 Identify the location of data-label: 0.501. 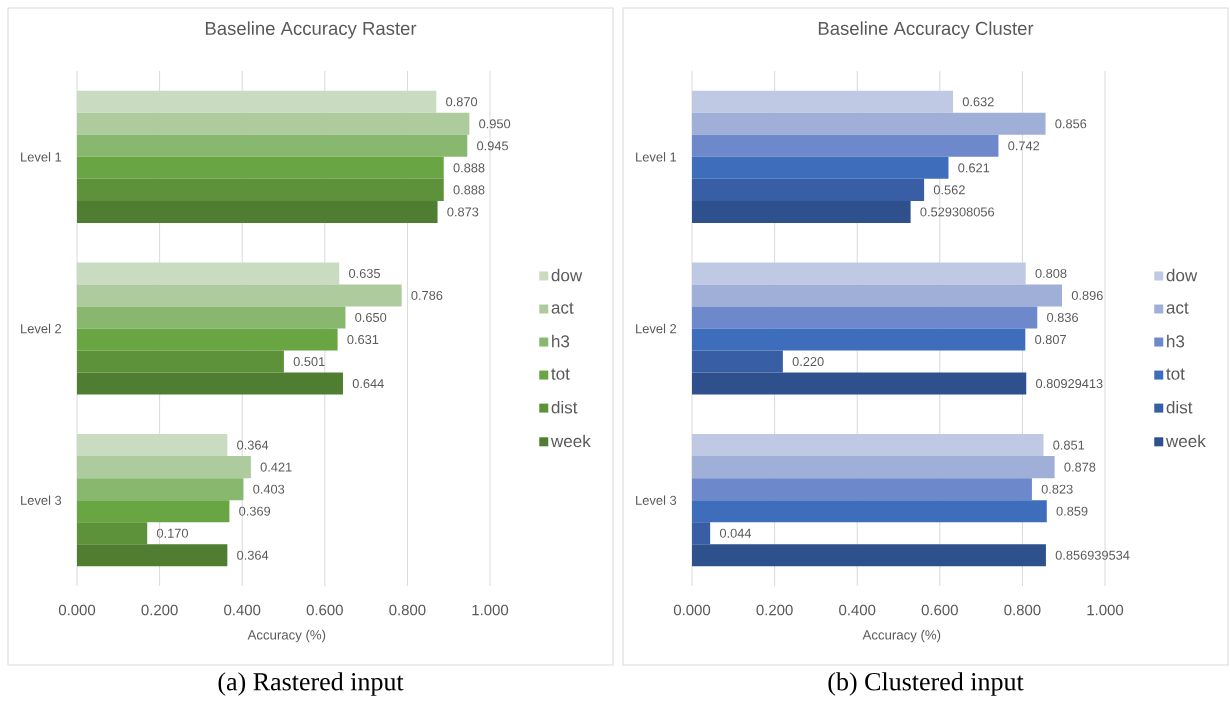
(309, 362).